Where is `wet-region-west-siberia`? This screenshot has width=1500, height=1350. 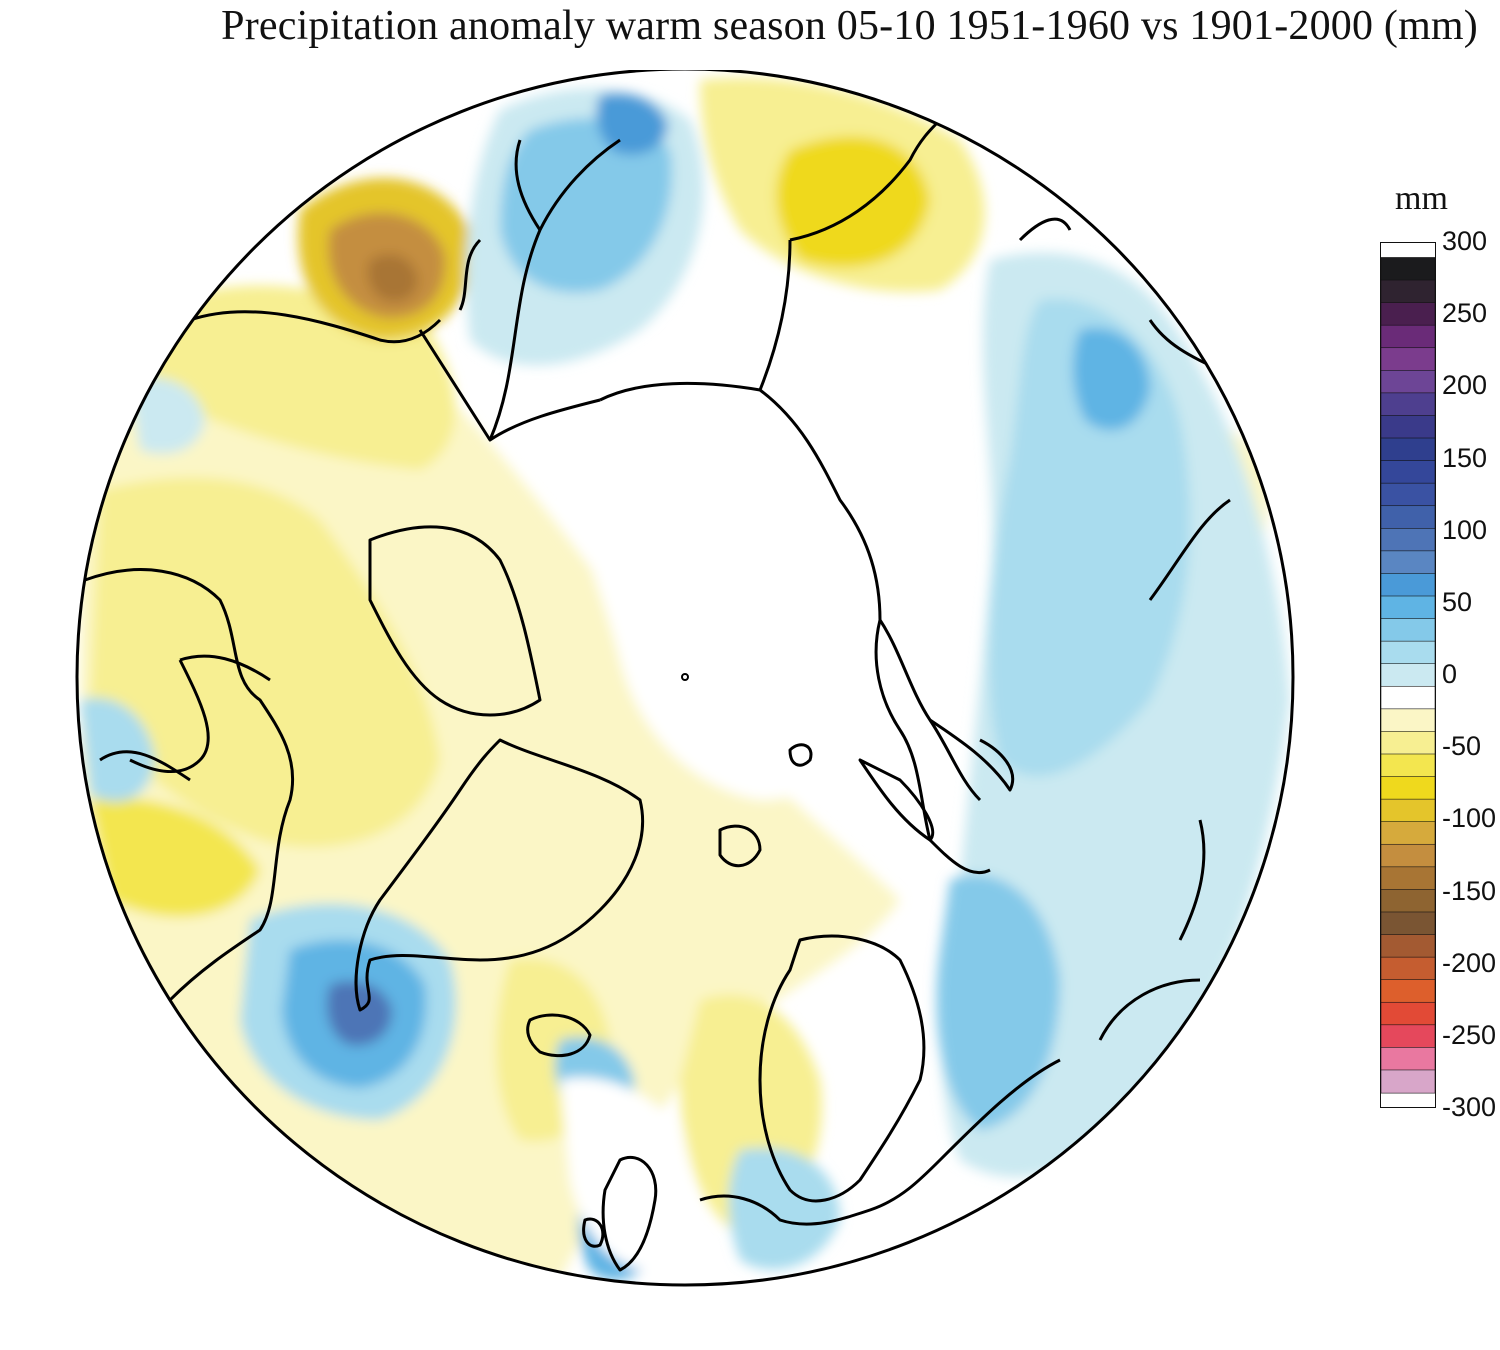 wet-region-west-siberia is located at coordinates (998, 1002).